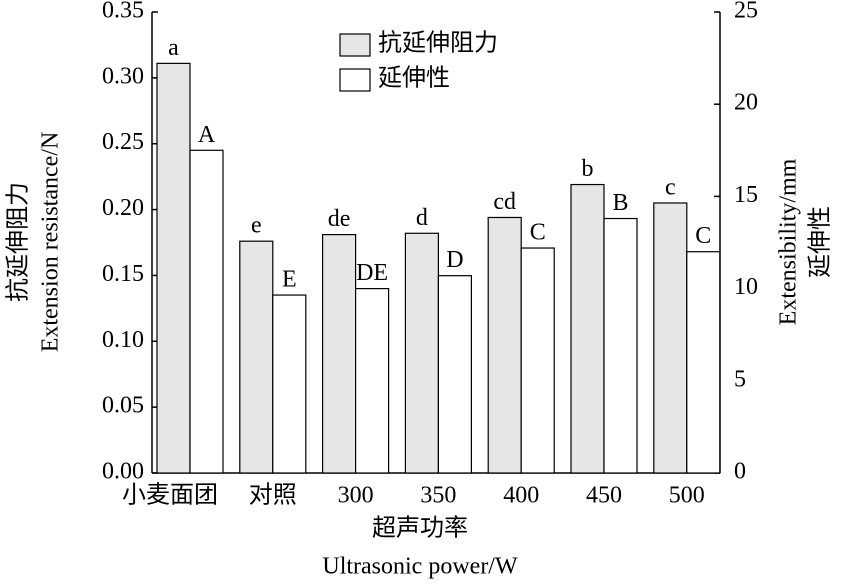  I want to click on y2-tick-label: 15, so click(746, 195).